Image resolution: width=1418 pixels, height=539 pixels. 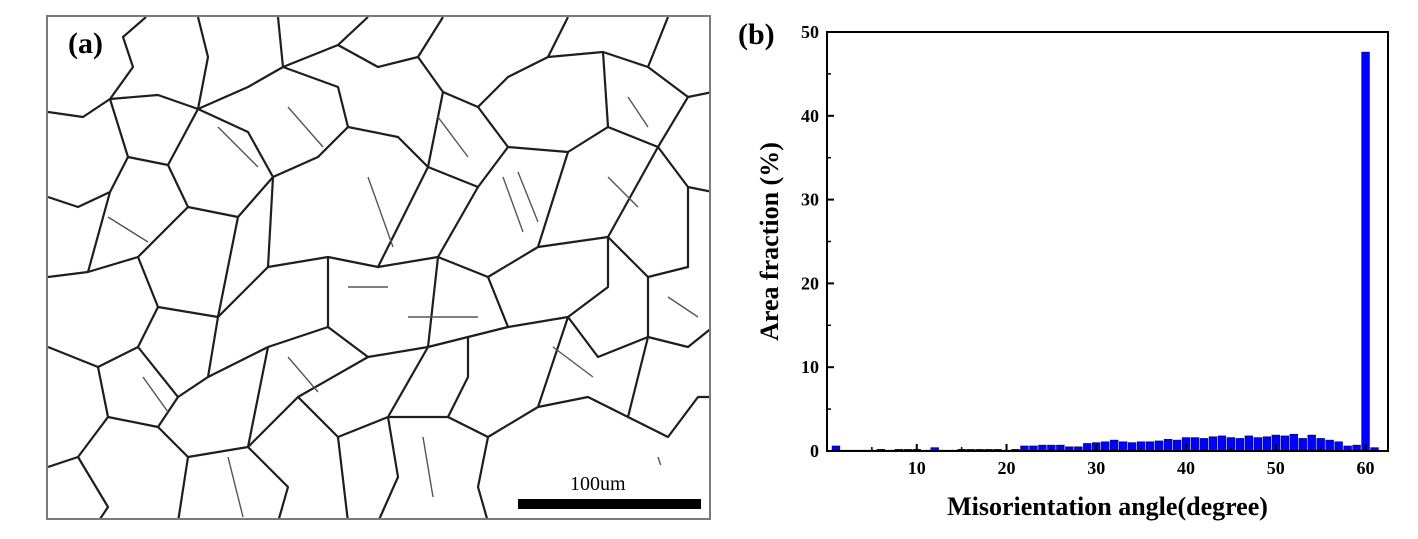 I want to click on y-tick-label: 0, so click(x=814, y=451).